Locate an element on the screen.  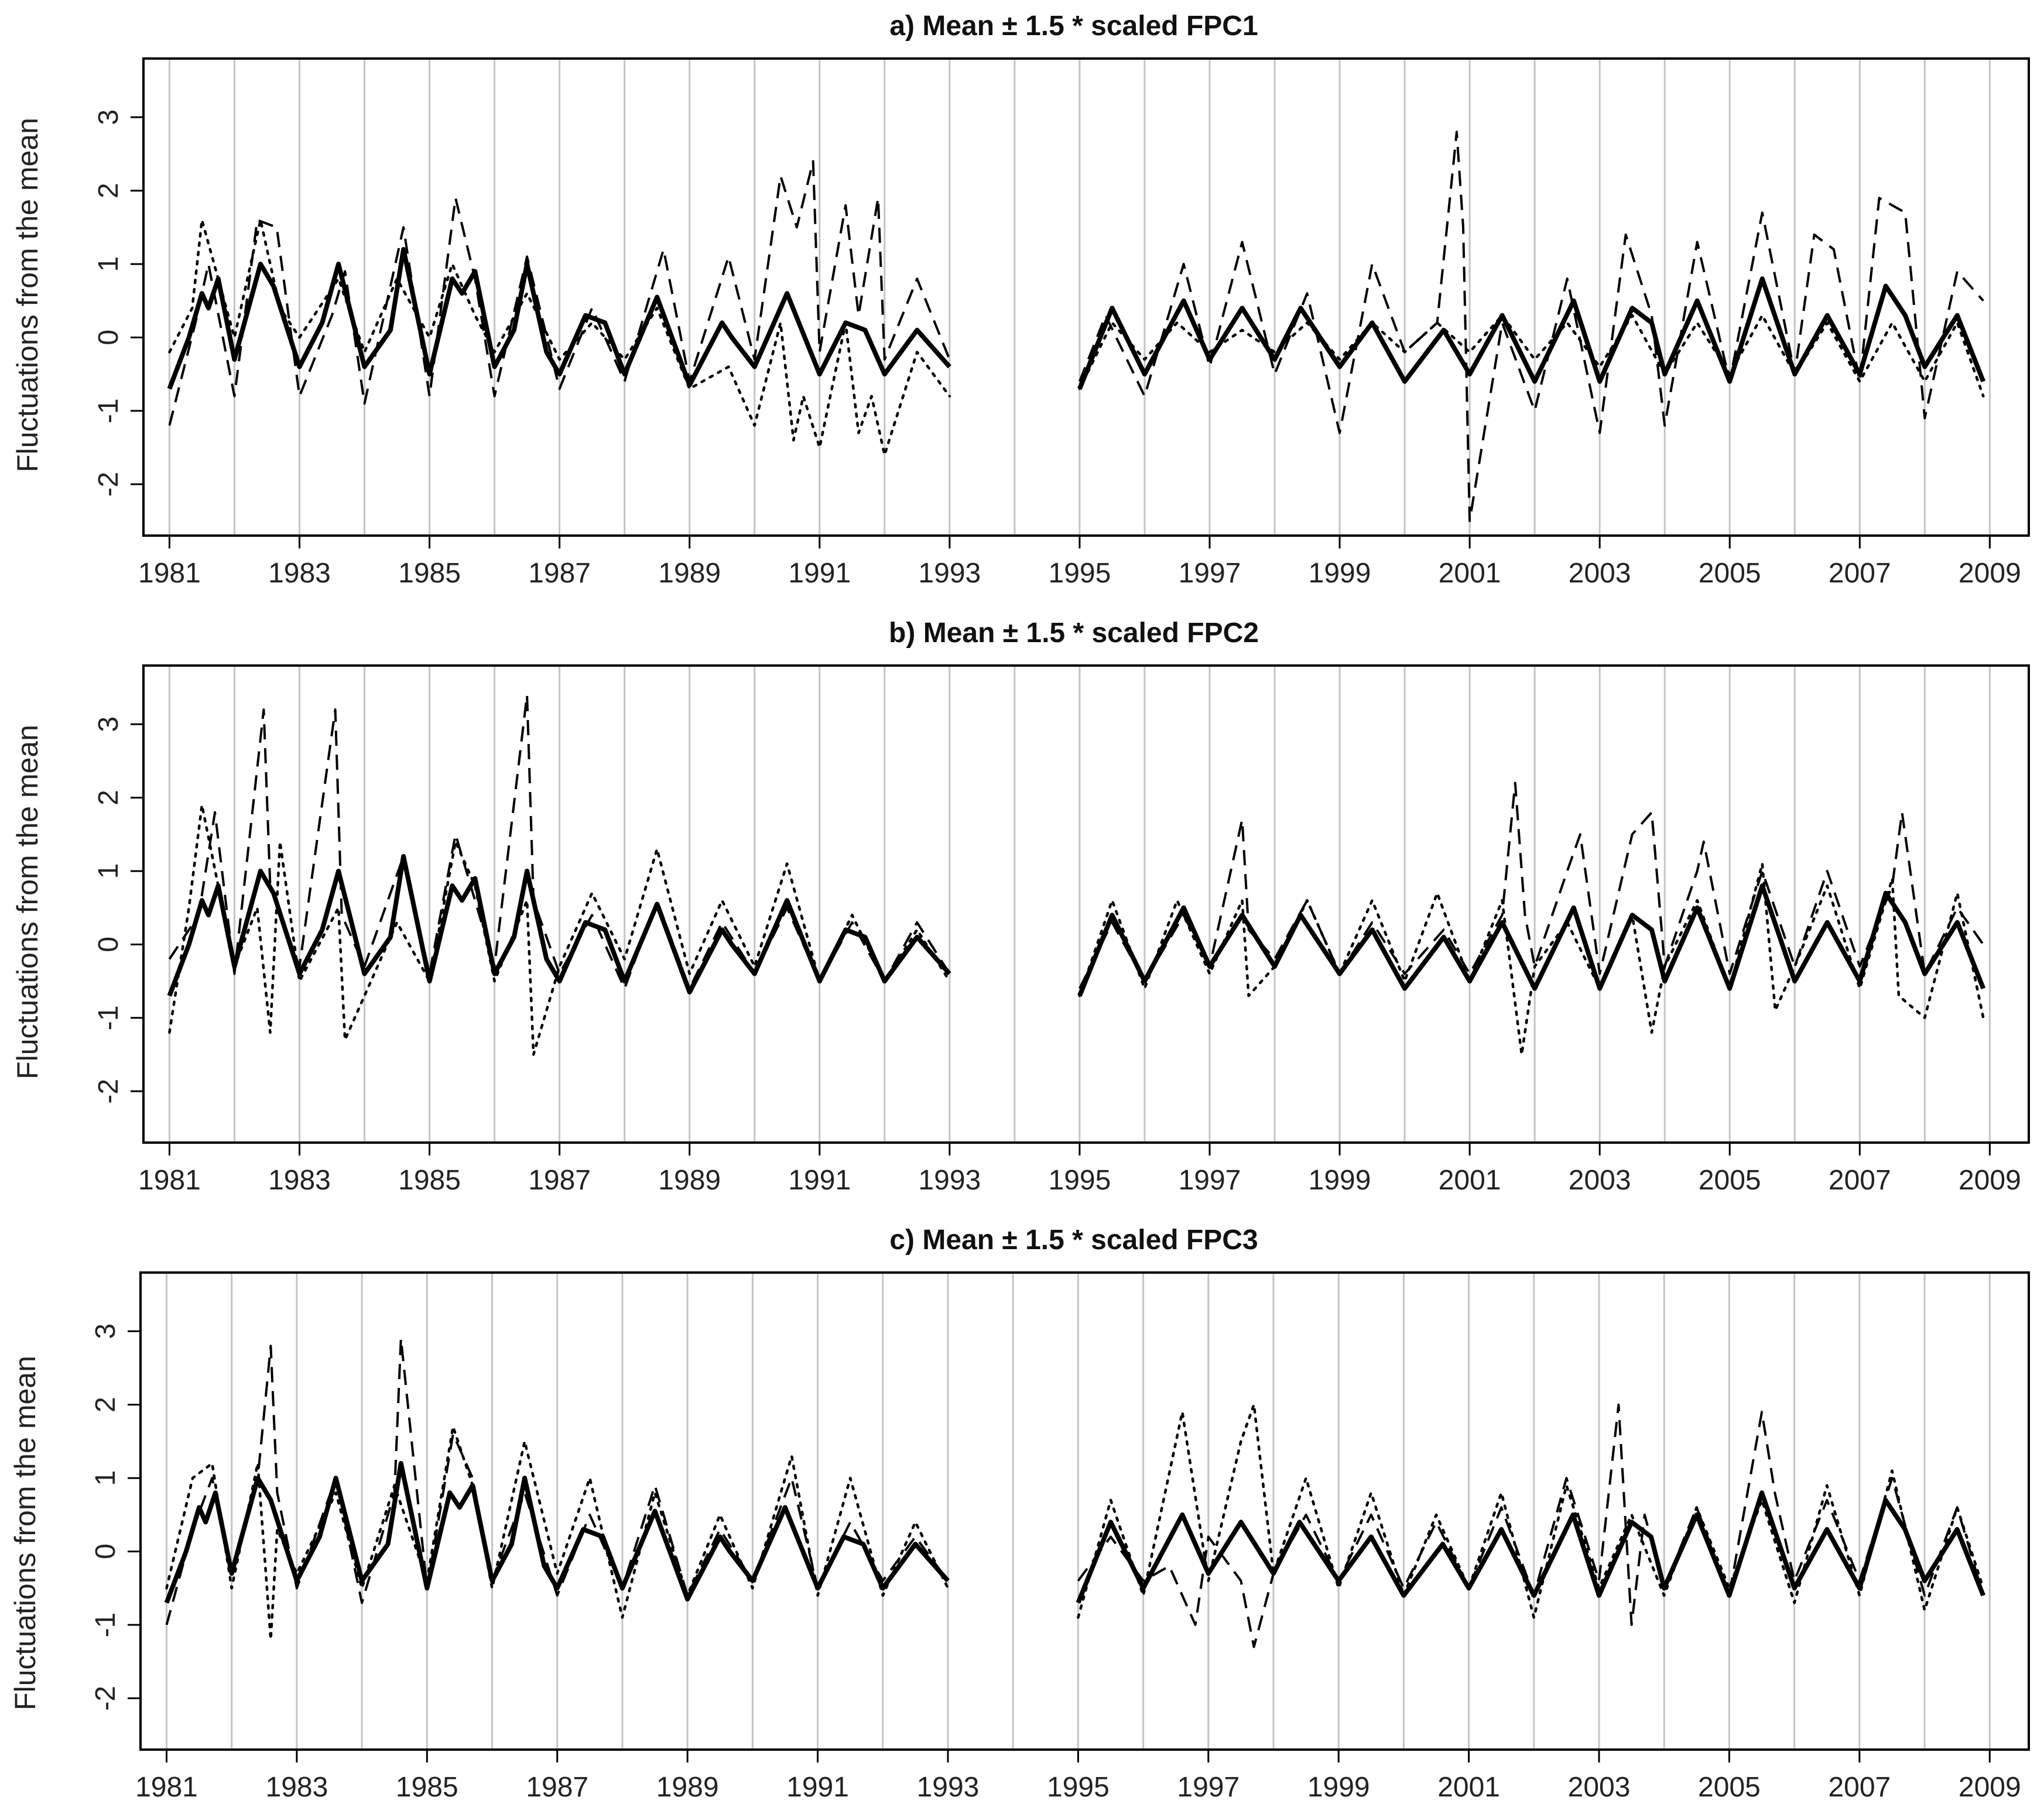
panel-c-xtick-label-1983: 1983 is located at coordinates (297, 1788).